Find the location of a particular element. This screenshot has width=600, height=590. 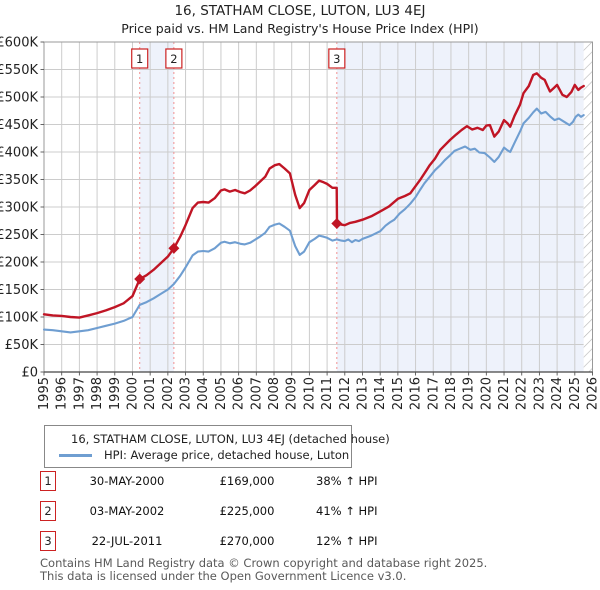

table-row: 1 30-MAY-2000 £169,000 38% ↑ HPI is located at coordinates (208, 481).